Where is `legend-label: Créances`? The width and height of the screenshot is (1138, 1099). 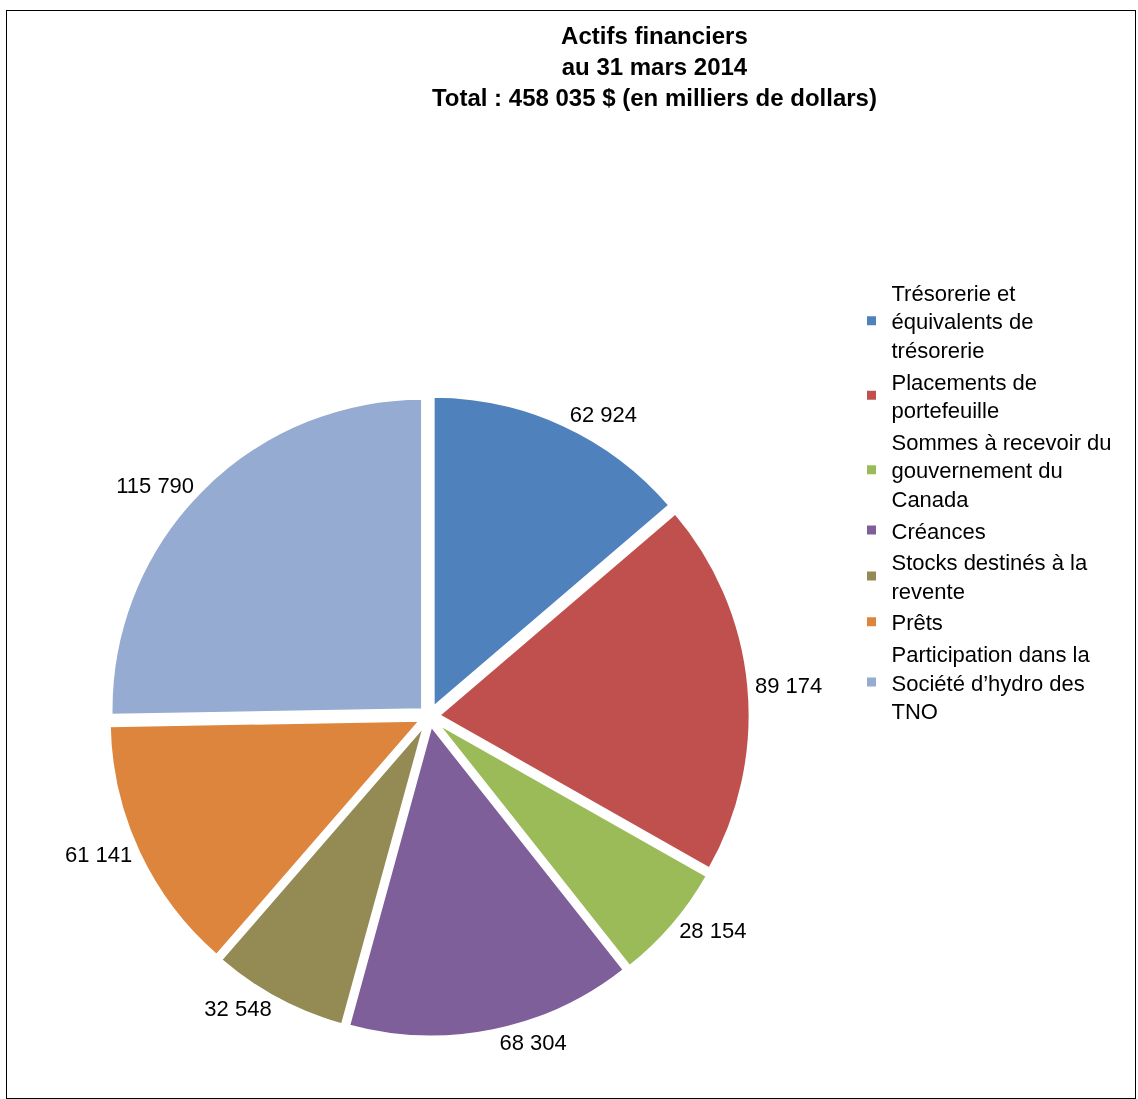
legend-label: Créances is located at coordinates (938, 531).